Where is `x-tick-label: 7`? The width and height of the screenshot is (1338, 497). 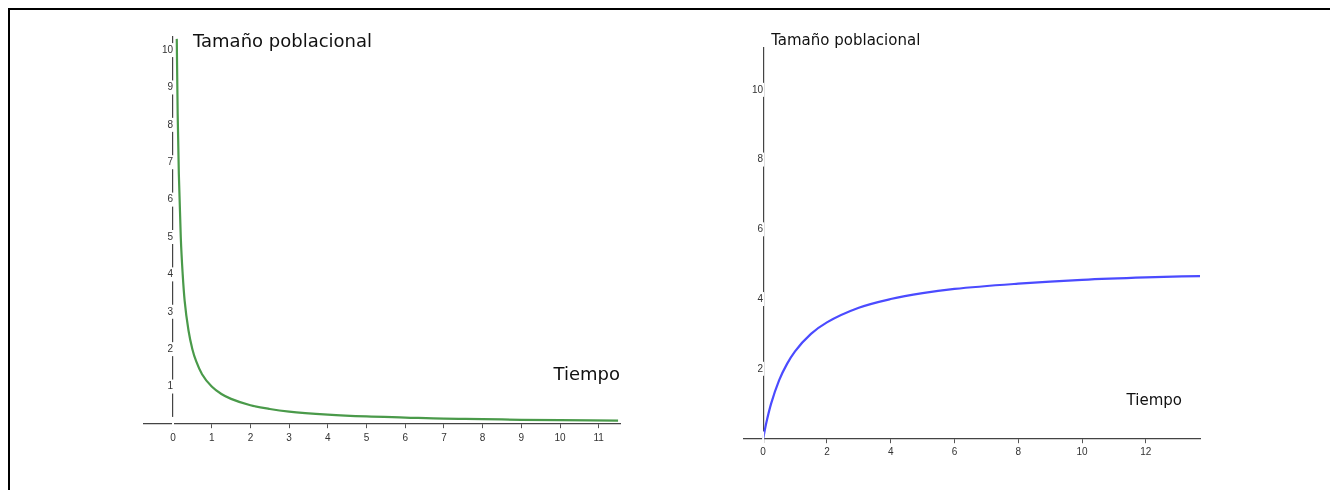 x-tick-label: 7 is located at coordinates (444, 437).